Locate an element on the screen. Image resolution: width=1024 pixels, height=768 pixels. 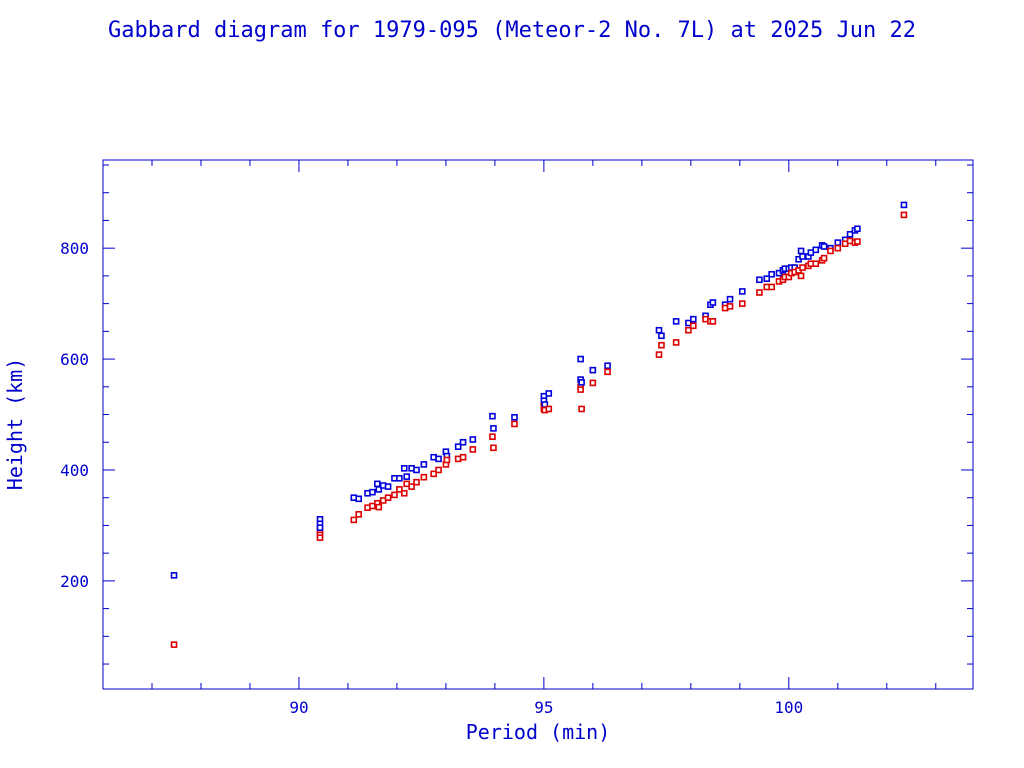
y-axis-label: Height (km) is located at coordinates (15, 424).